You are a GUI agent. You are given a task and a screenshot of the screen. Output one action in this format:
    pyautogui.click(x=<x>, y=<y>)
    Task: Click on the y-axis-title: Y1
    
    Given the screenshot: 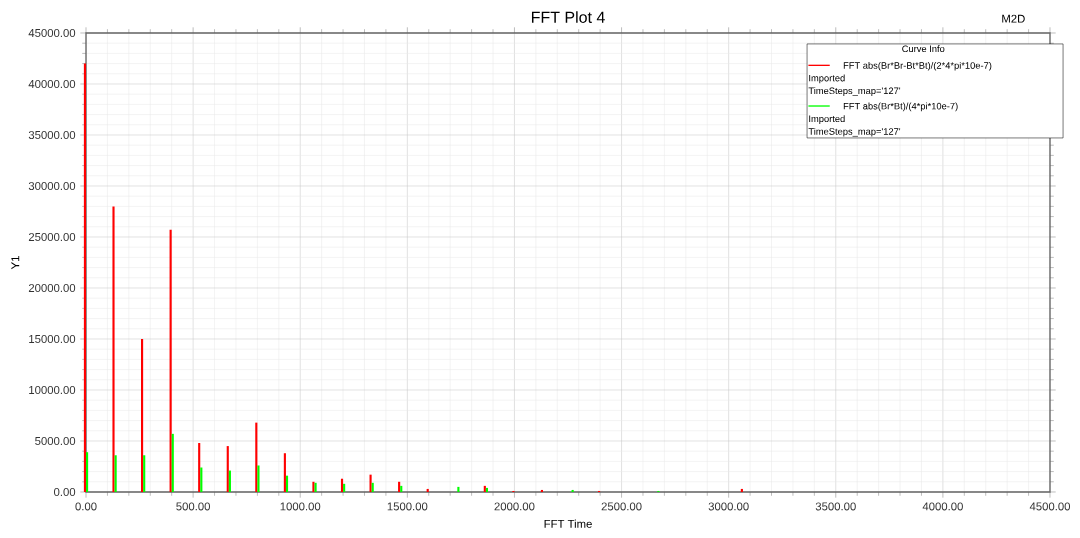 What is the action you would take?
    pyautogui.click(x=15, y=263)
    